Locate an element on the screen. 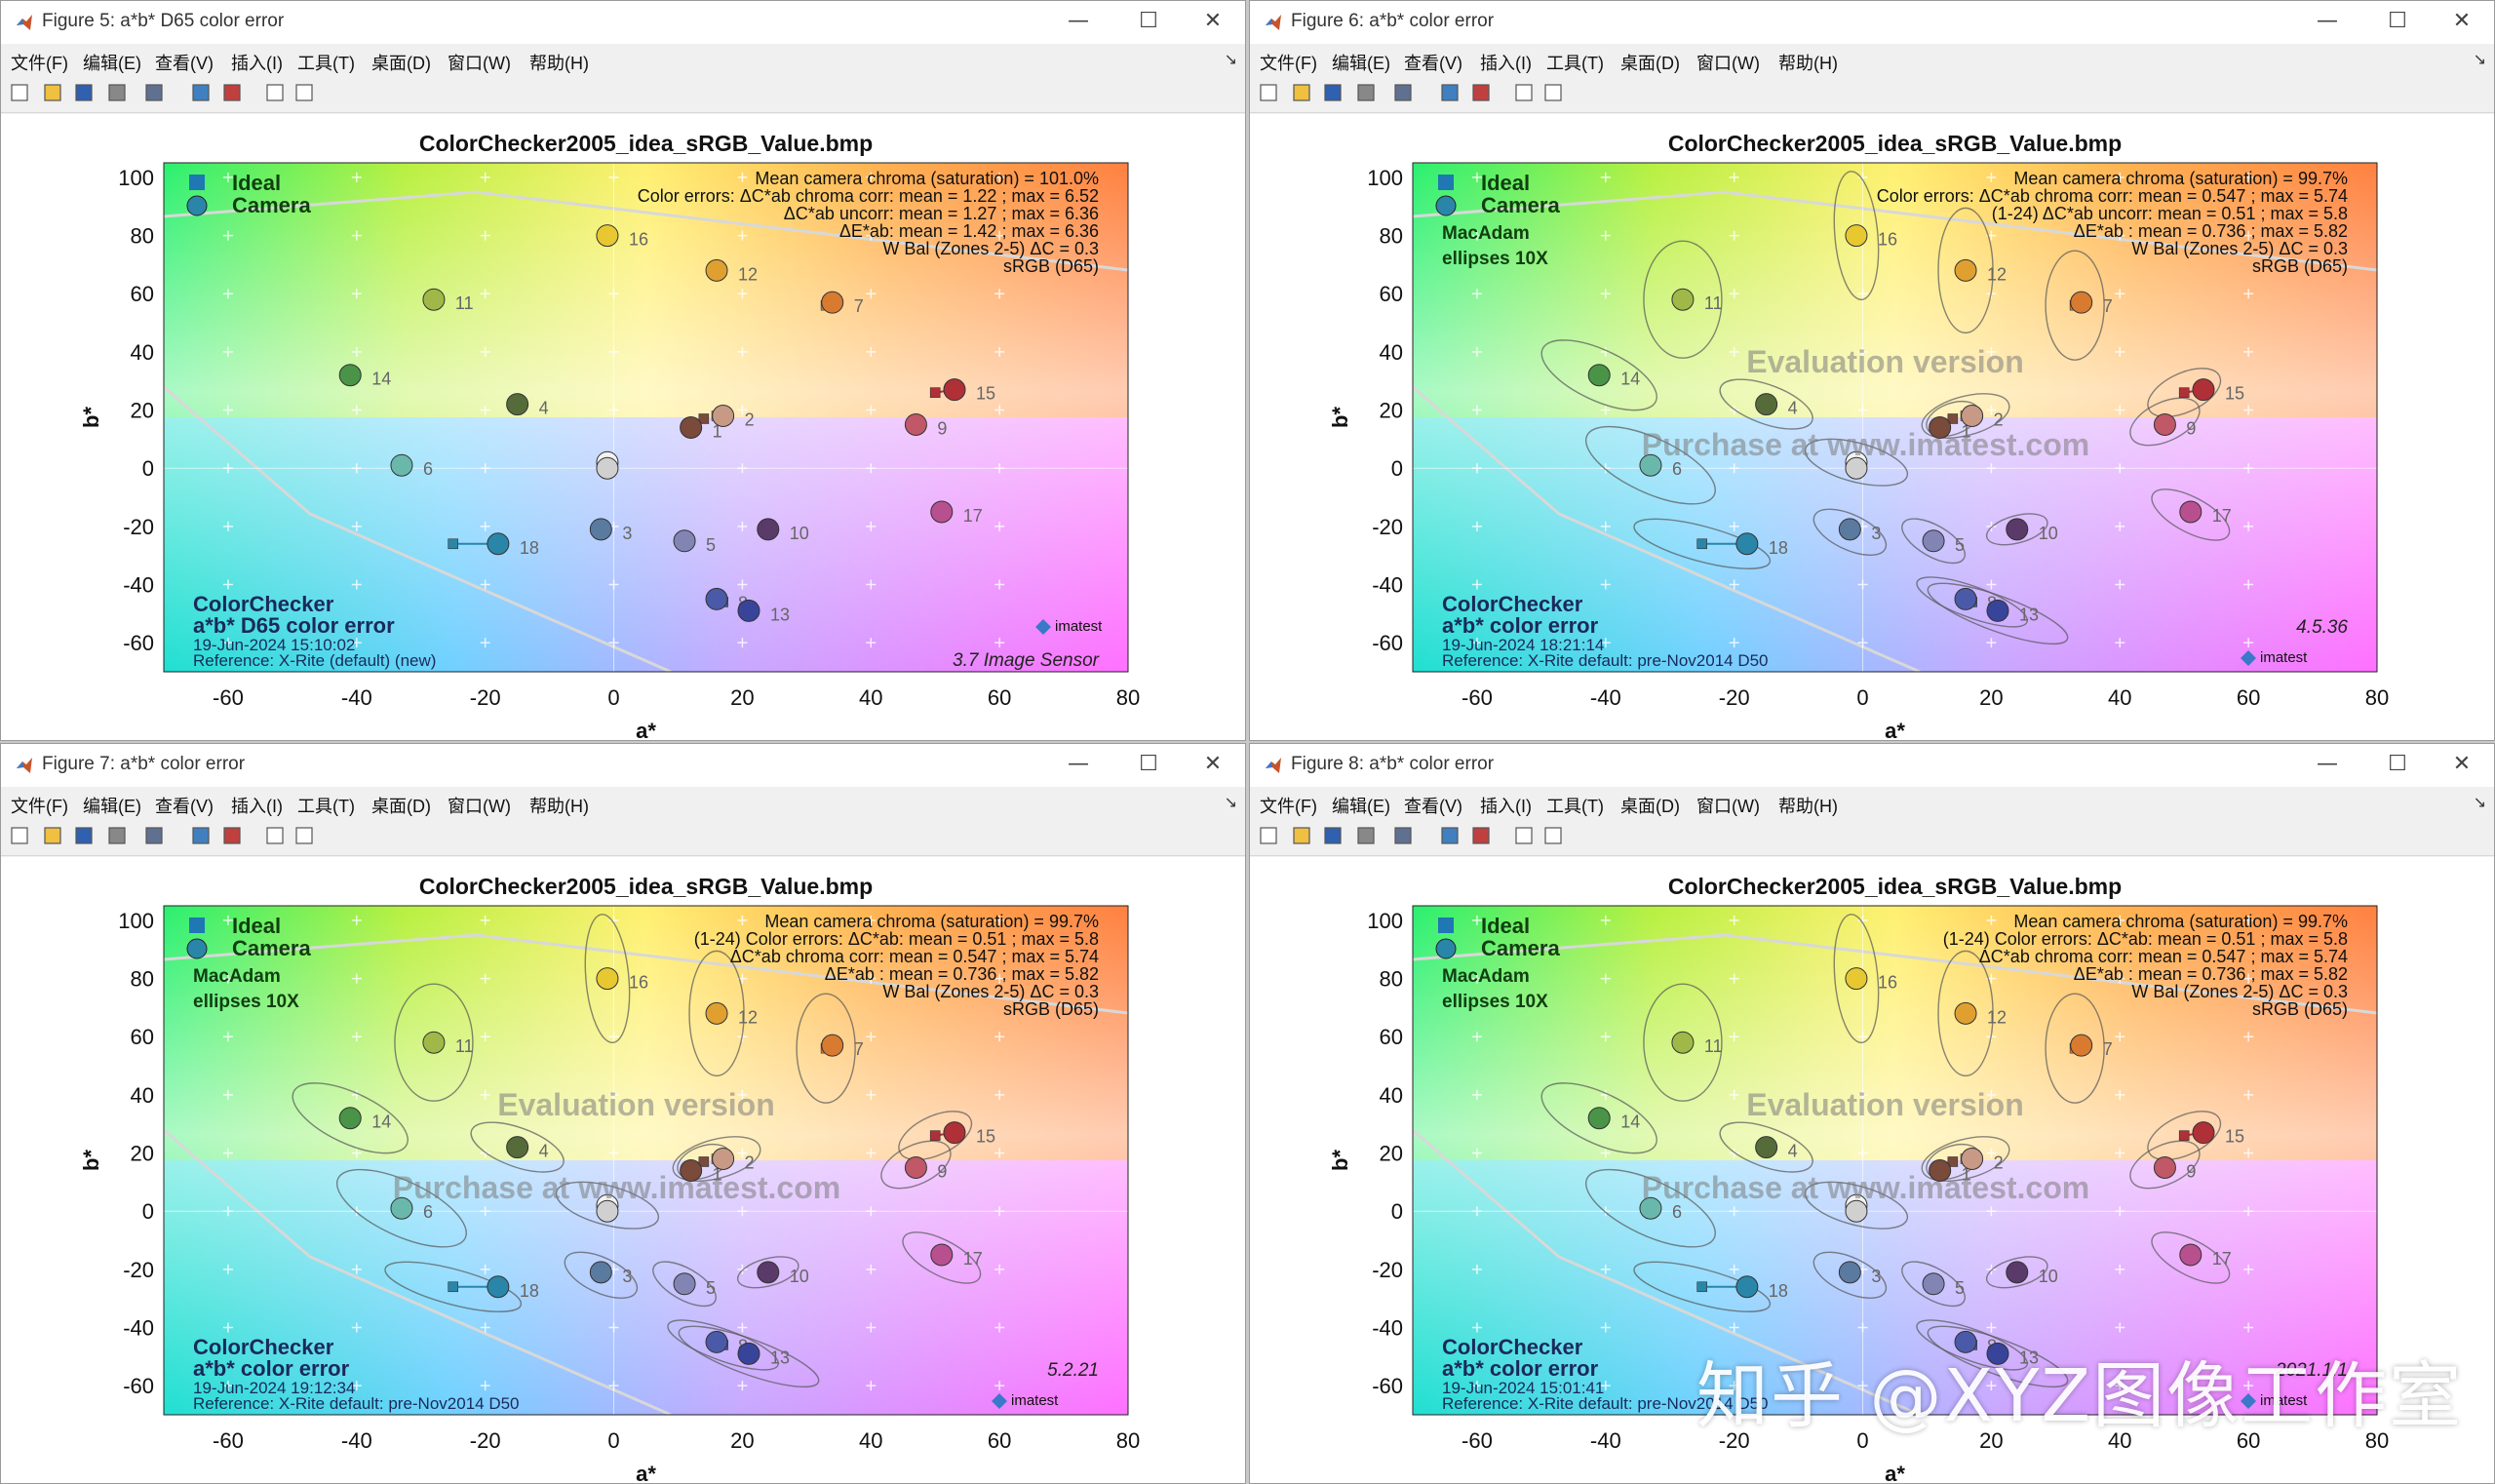  x-tick-label: 60 is located at coordinates (999, 697).